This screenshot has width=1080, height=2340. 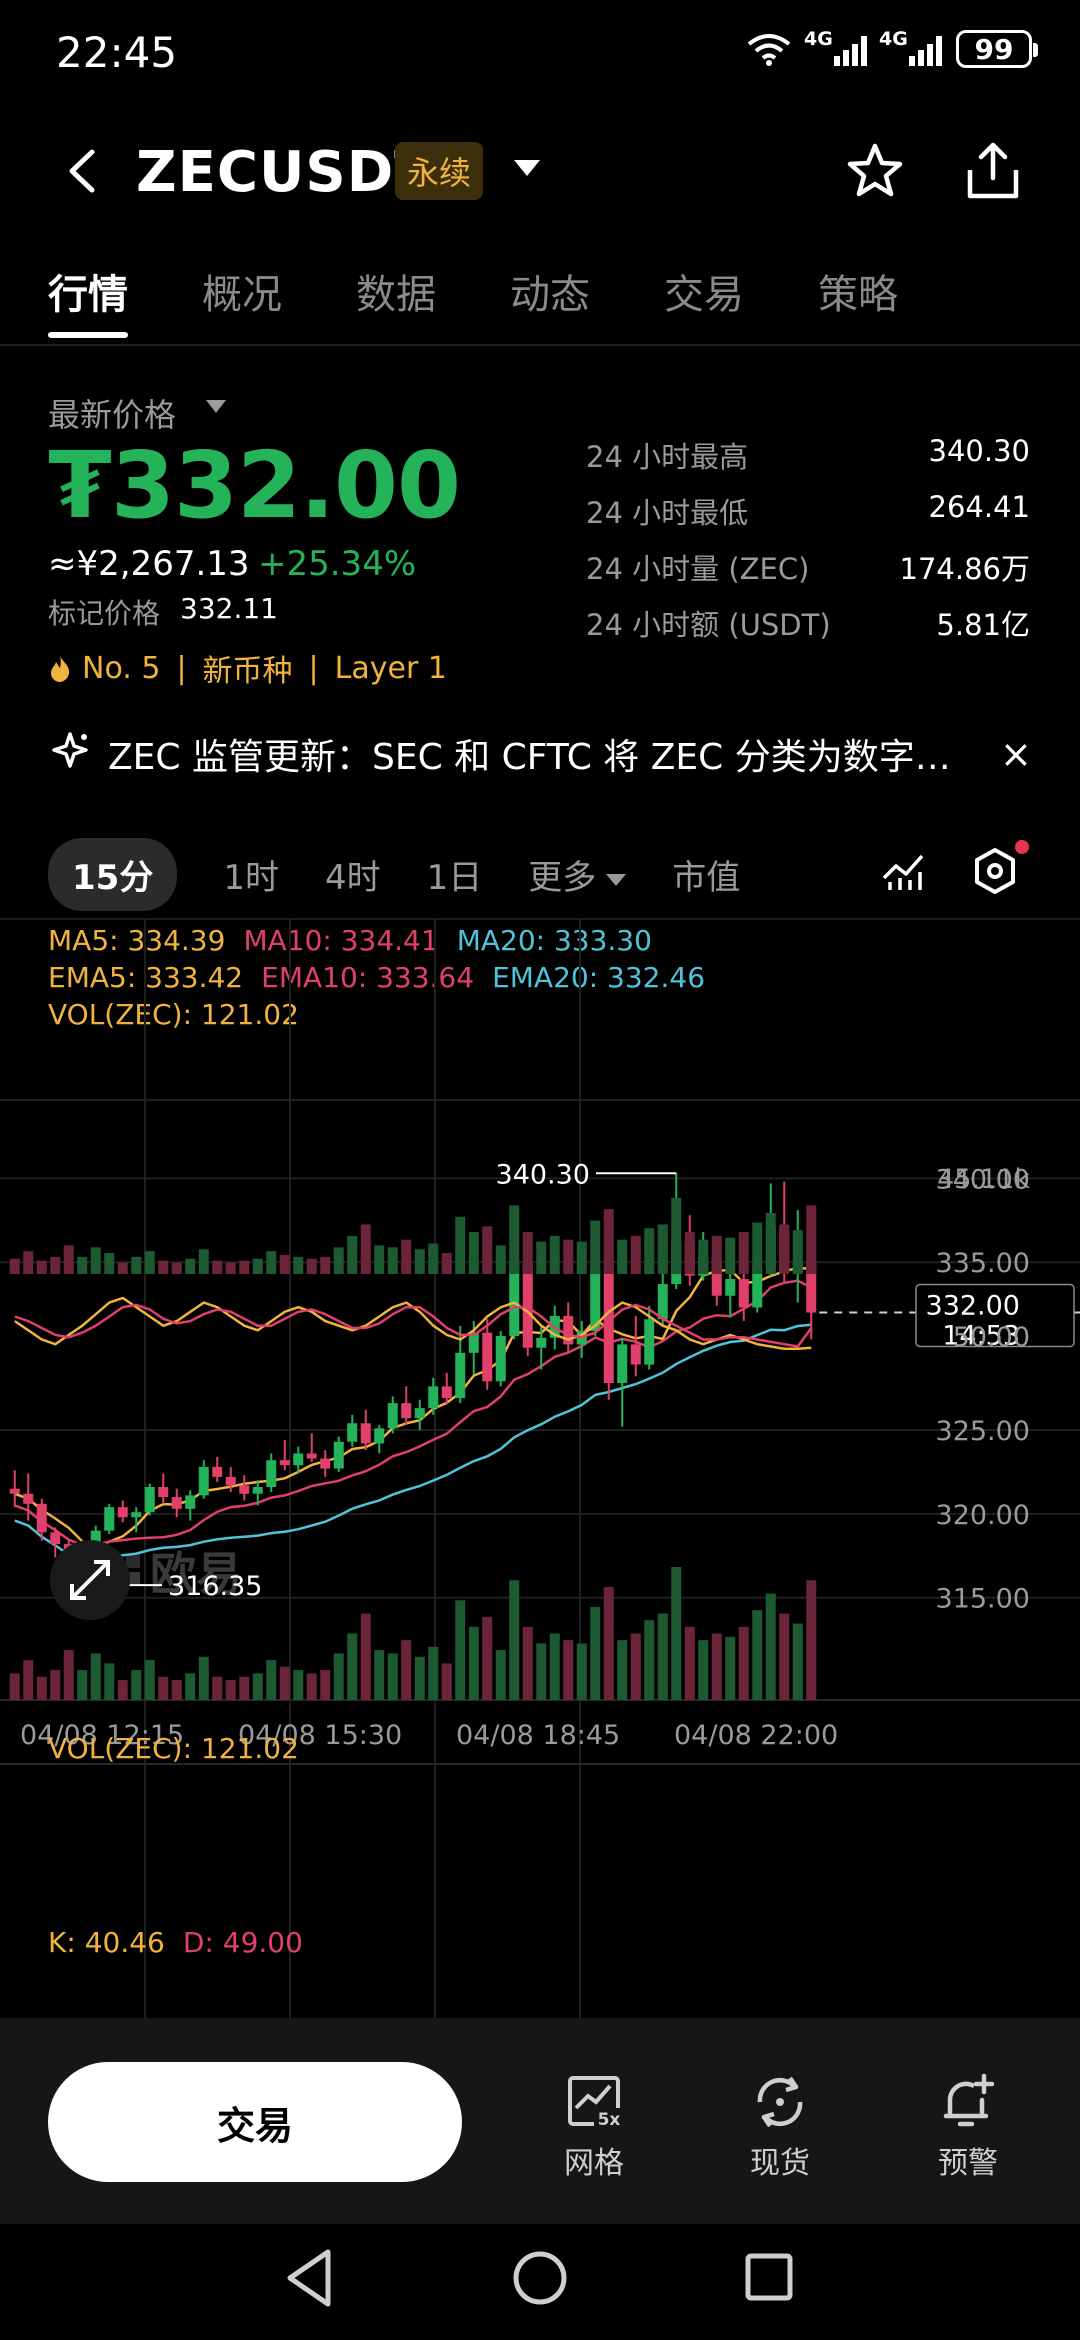 What do you see at coordinates (255, 2122) in the screenshot?
I see `trade-button: 交易` at bounding box center [255, 2122].